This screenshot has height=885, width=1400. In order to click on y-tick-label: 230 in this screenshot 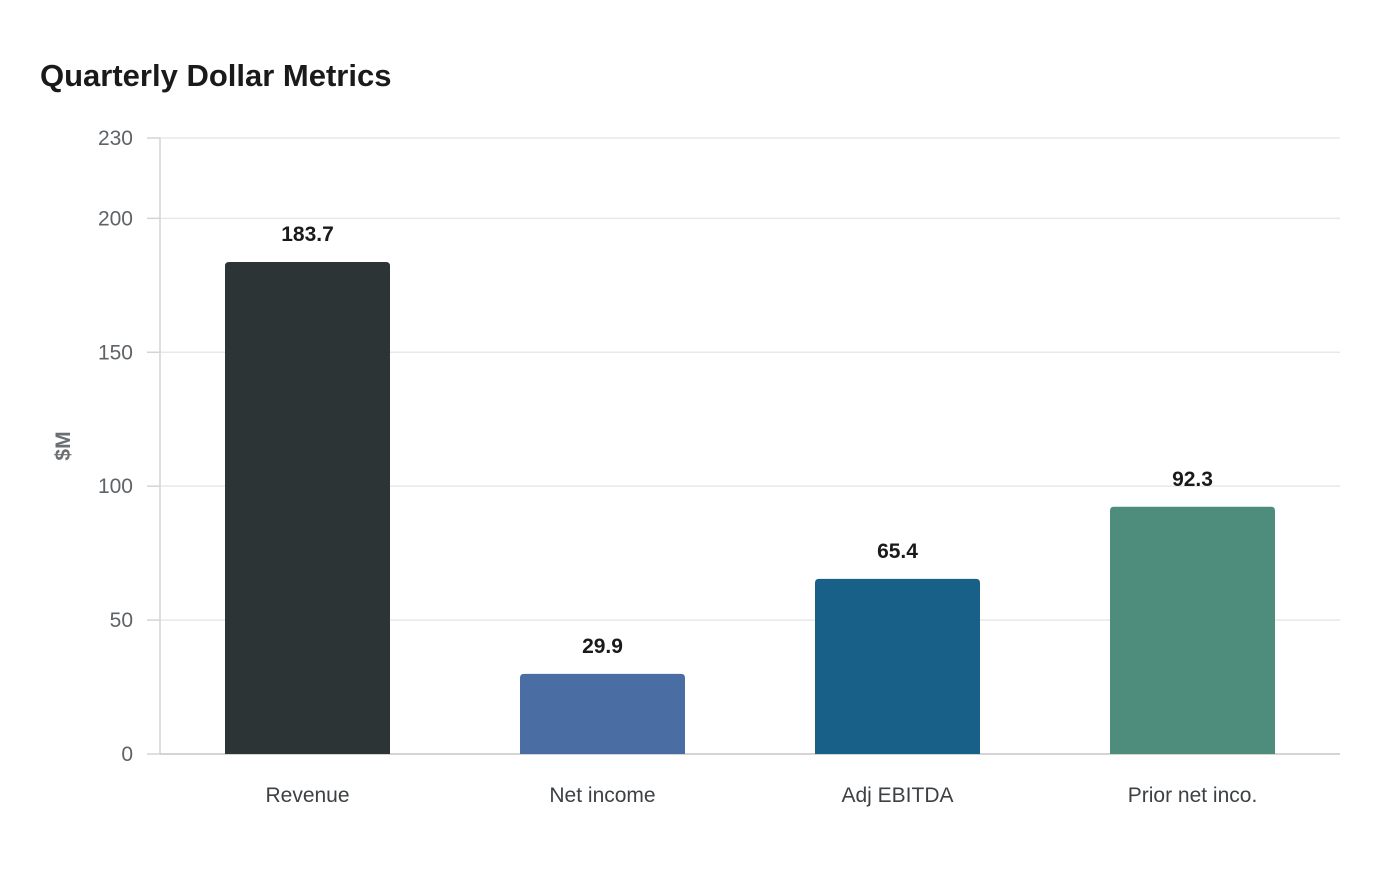, I will do `click(115, 138)`.